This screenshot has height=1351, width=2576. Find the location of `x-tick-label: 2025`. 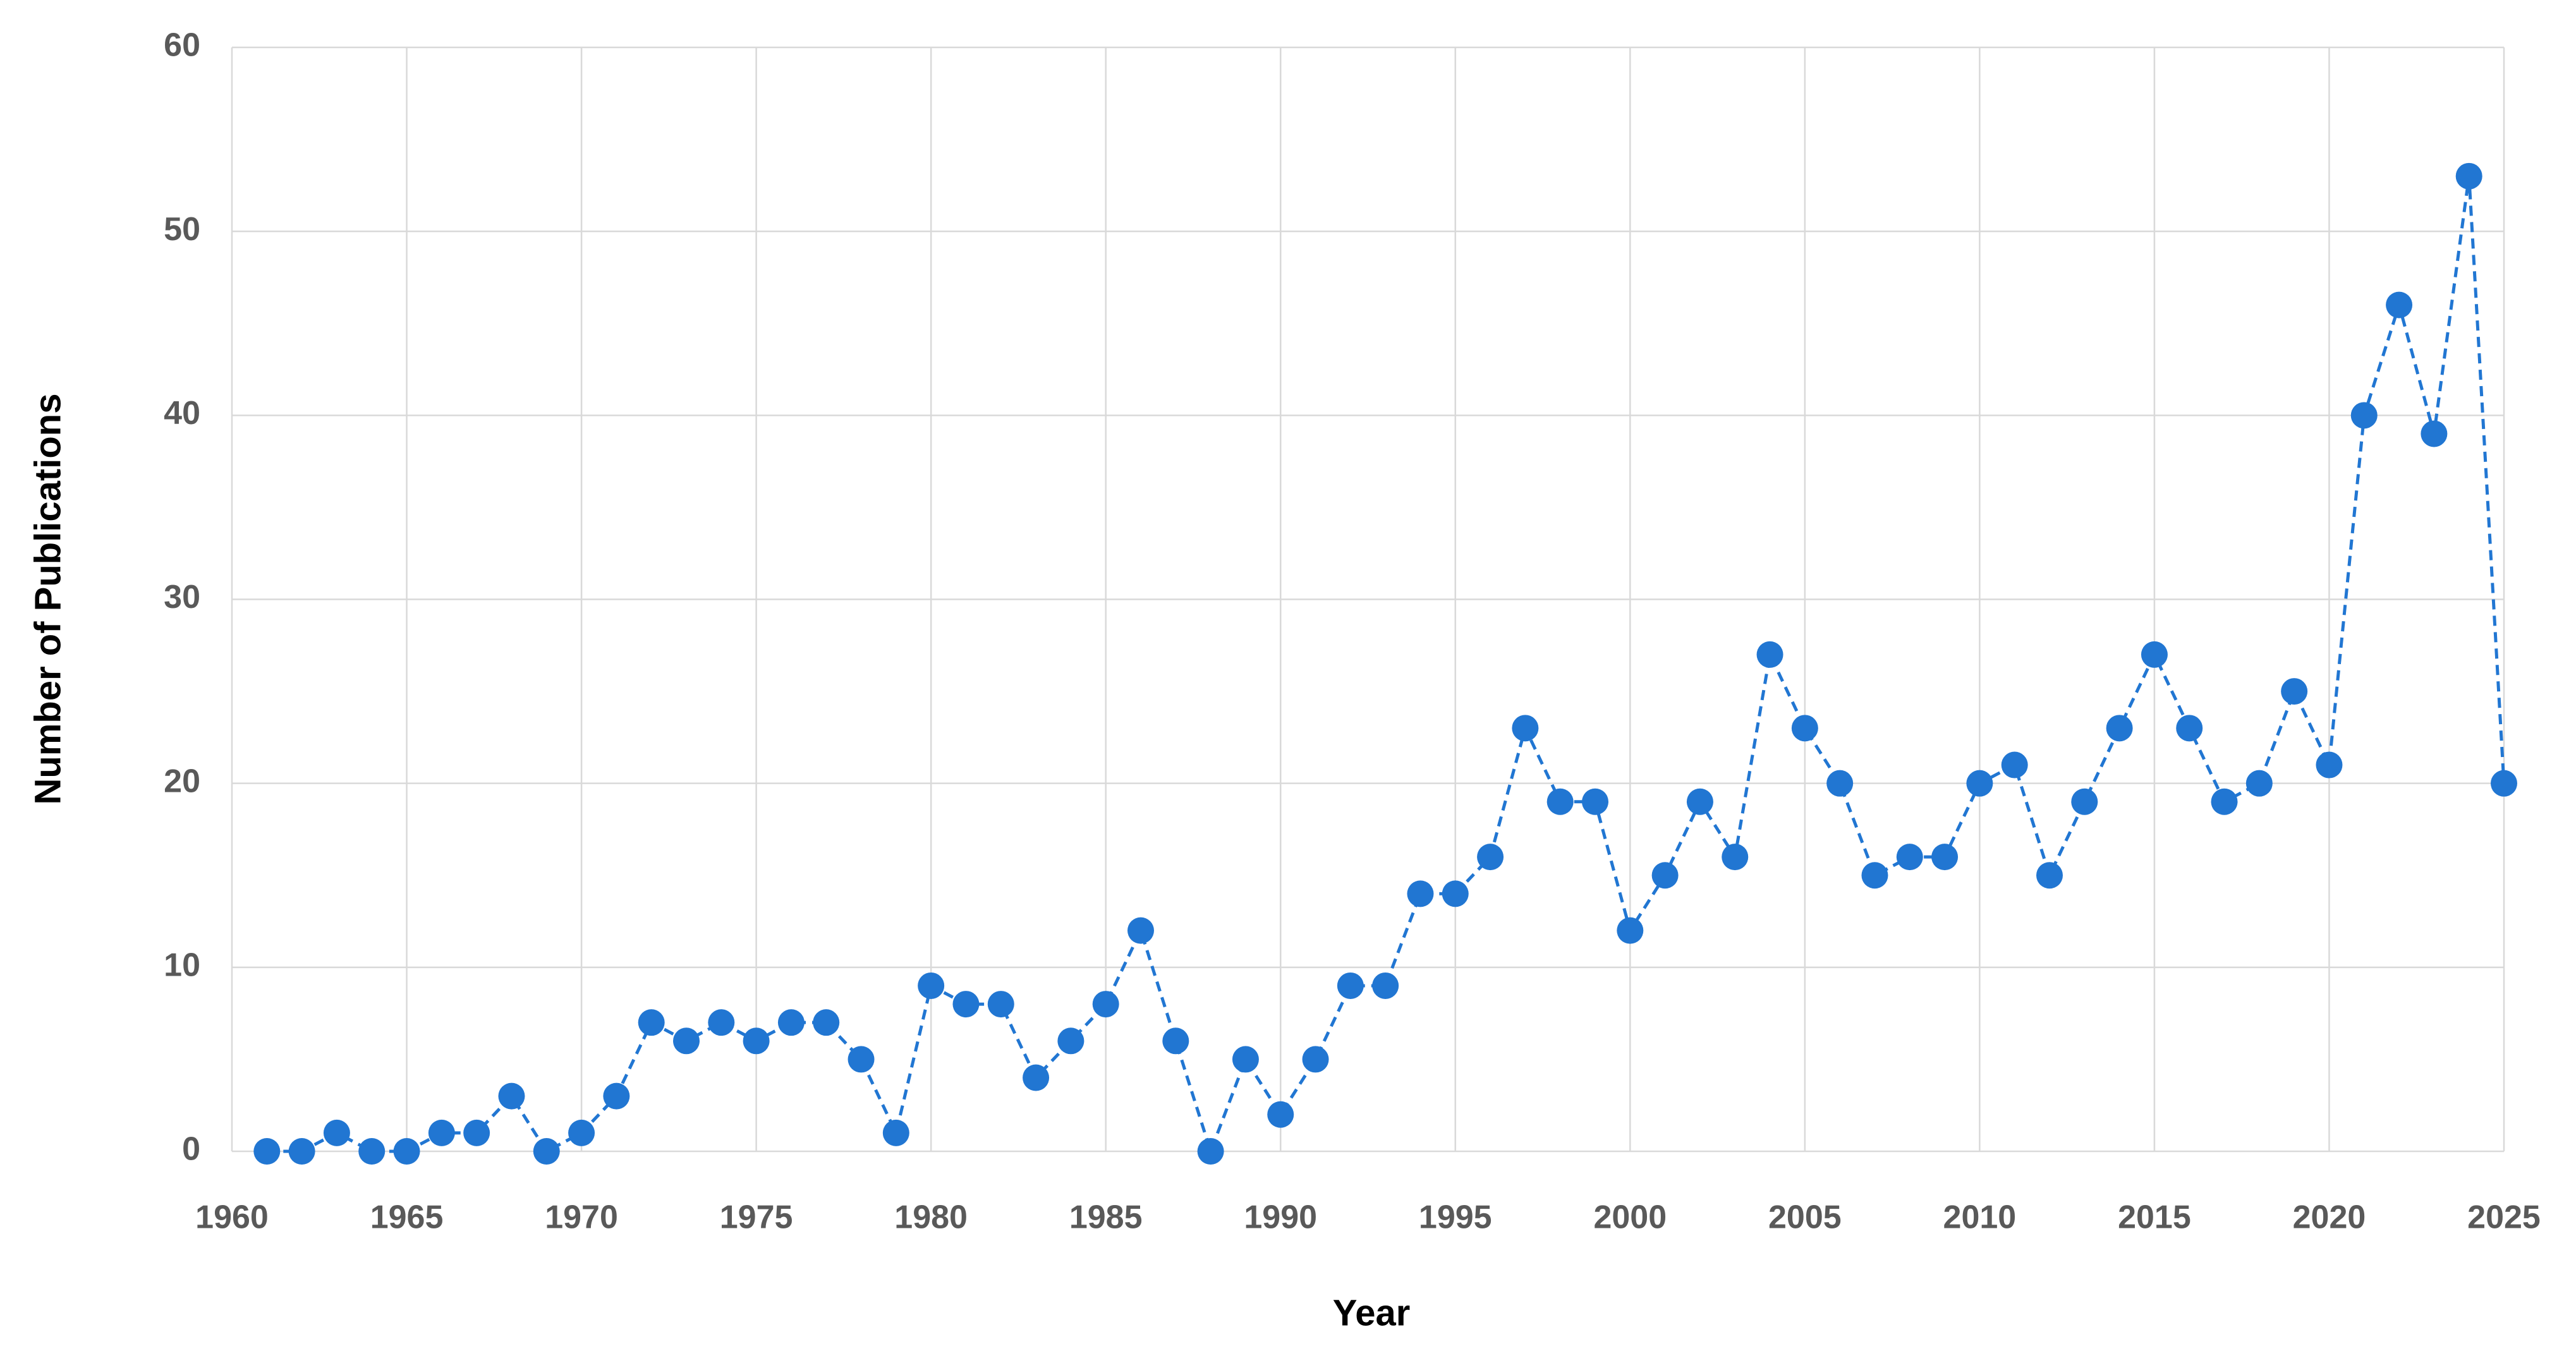

x-tick-label: 2025 is located at coordinates (2504, 1217).